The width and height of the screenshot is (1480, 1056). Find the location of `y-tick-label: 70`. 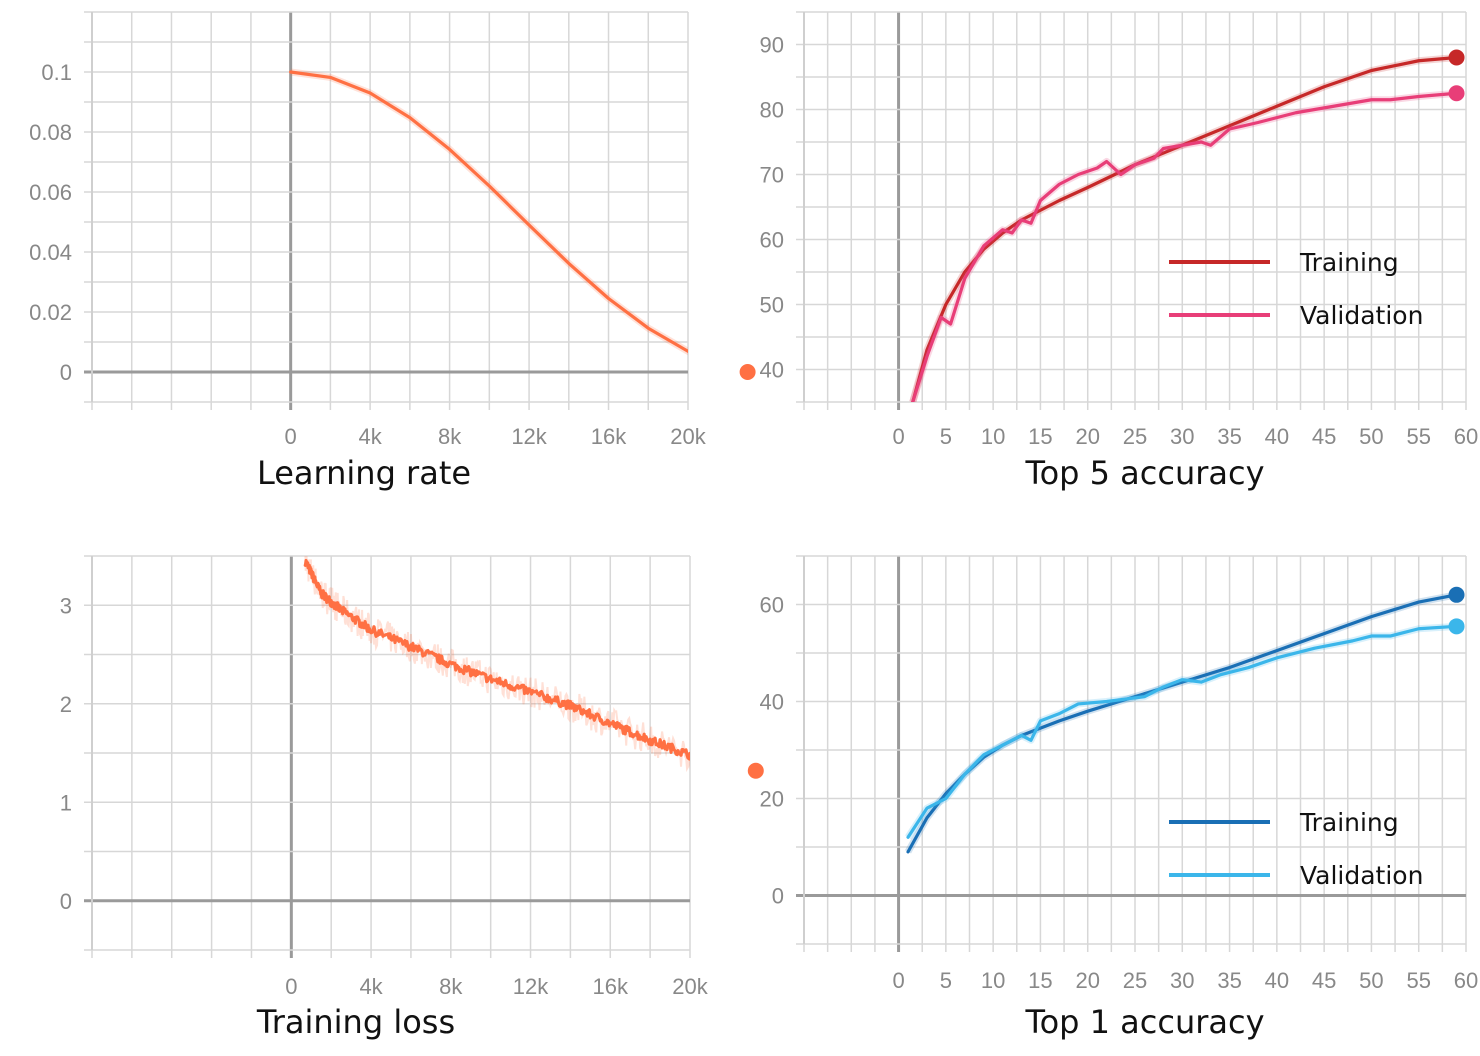

y-tick-label: 70 is located at coordinates (772, 175).